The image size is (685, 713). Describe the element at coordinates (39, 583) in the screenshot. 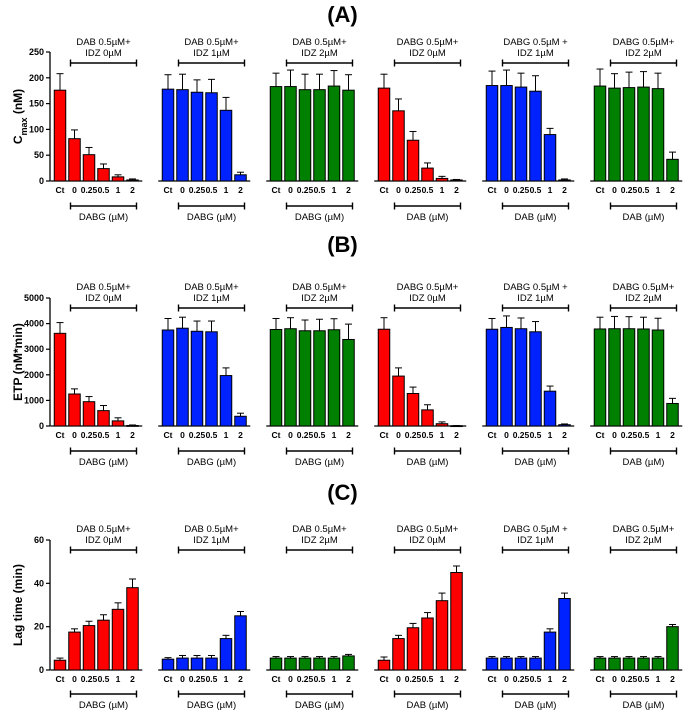

I see `y-tick-label: 40` at that location.